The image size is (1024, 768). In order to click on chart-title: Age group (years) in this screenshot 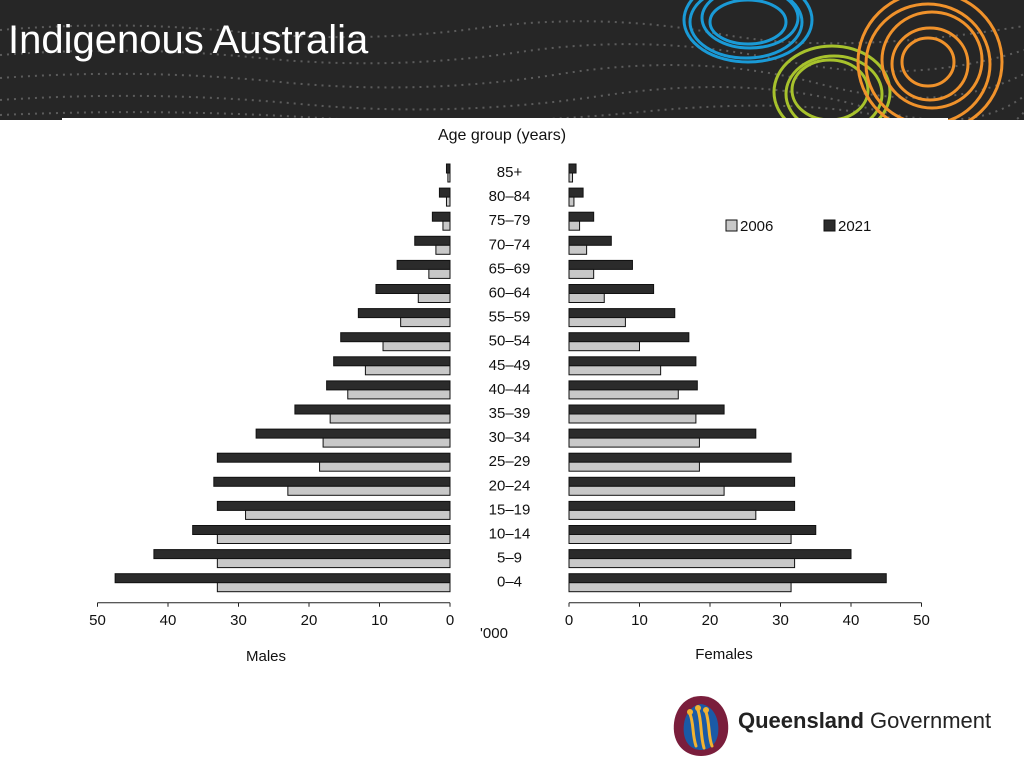, I will do `click(502, 135)`.